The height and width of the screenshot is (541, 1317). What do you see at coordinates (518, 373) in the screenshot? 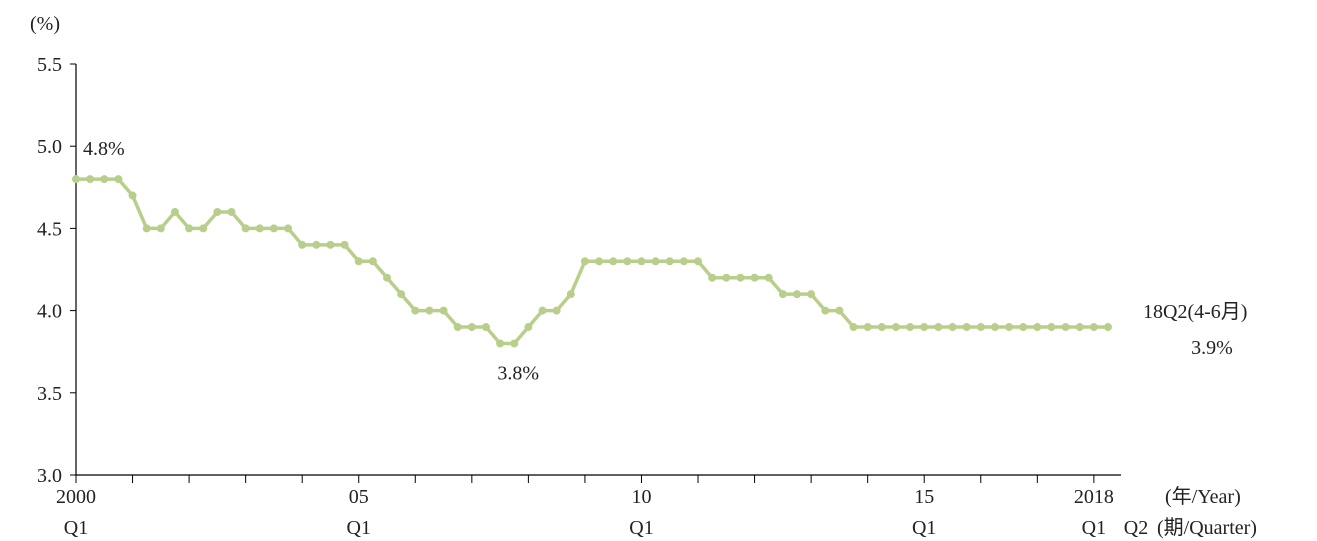
I see `annotation-min-value: 3.8%` at bounding box center [518, 373].